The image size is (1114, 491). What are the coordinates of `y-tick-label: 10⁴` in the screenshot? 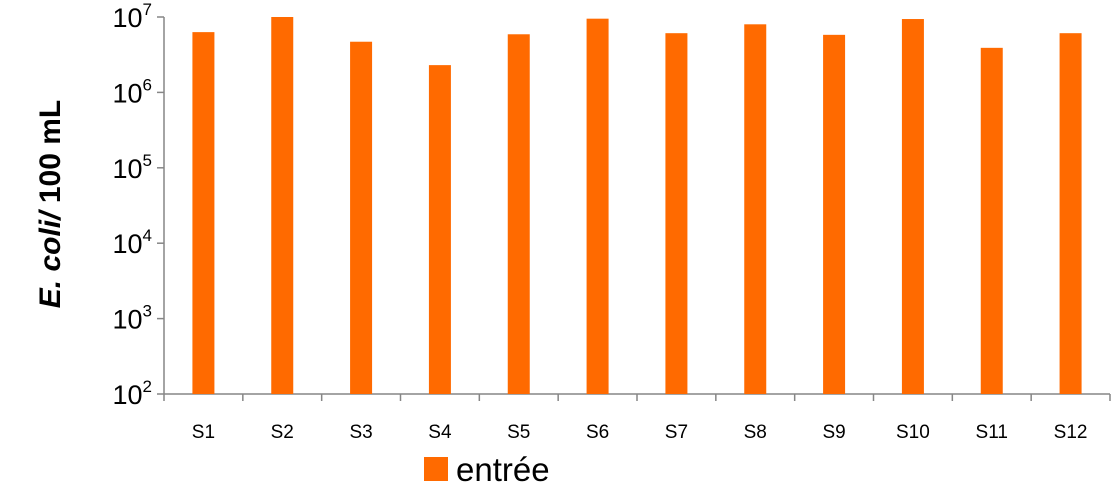 It's located at (132, 242).